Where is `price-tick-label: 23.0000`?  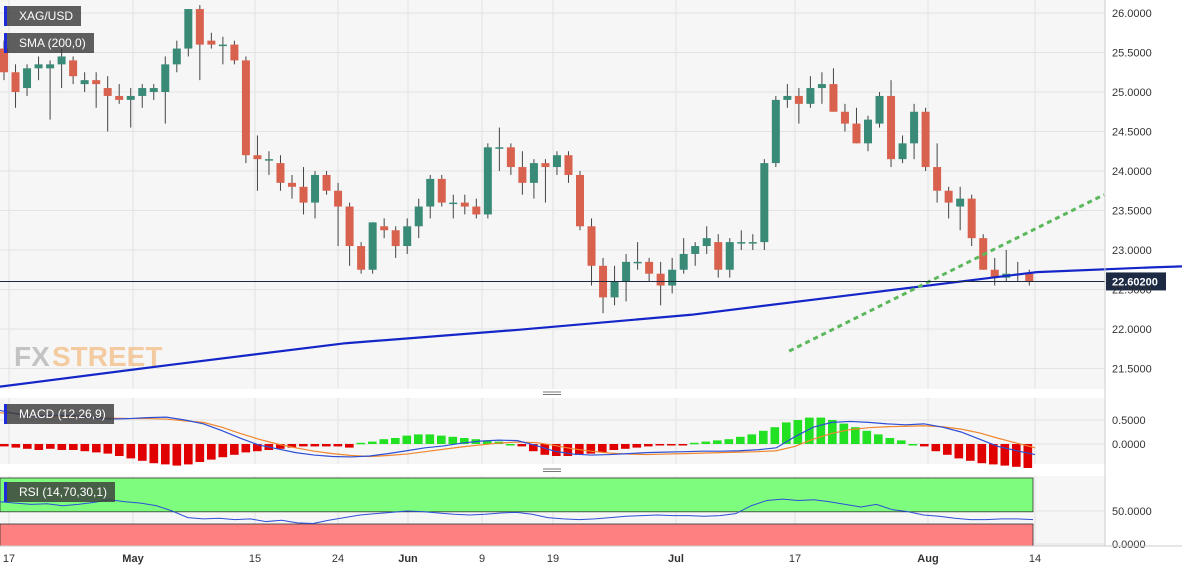
price-tick-label: 23.0000 is located at coordinates (1132, 251).